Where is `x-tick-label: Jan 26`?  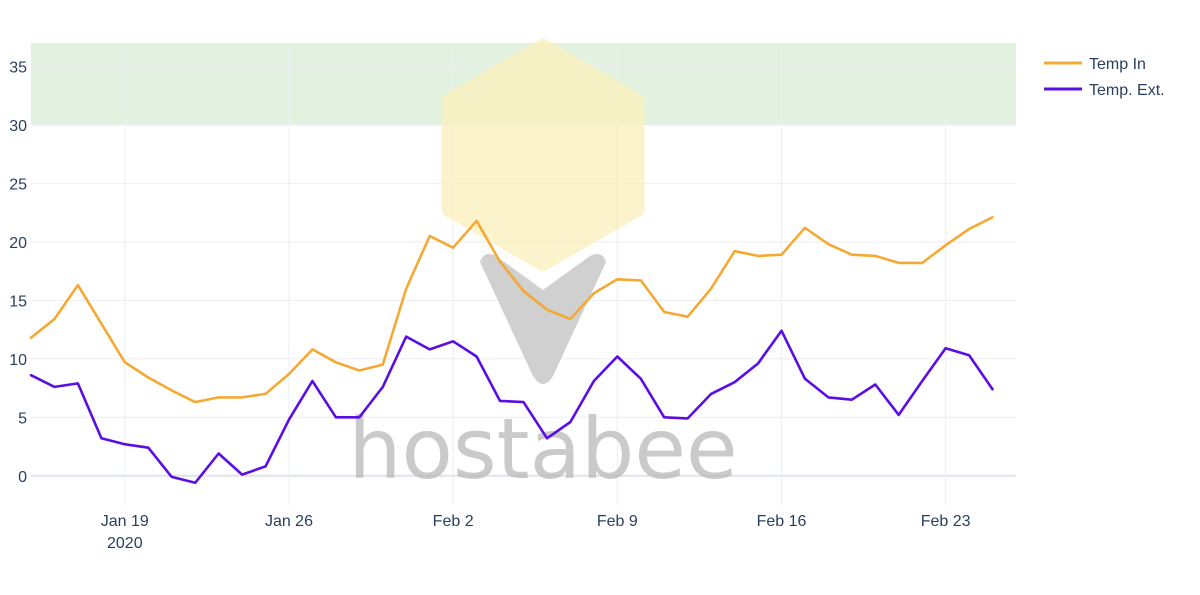
x-tick-label: Jan 26 is located at coordinates (289, 521).